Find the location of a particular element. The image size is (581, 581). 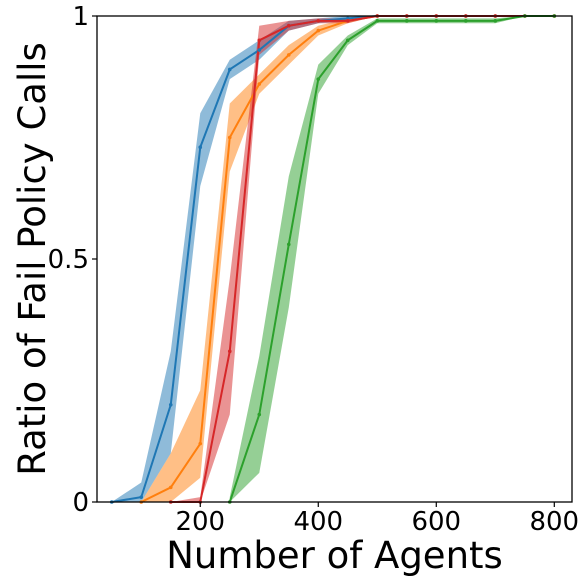

y-axis-ticks: 00.51 is located at coordinates (72, 260).